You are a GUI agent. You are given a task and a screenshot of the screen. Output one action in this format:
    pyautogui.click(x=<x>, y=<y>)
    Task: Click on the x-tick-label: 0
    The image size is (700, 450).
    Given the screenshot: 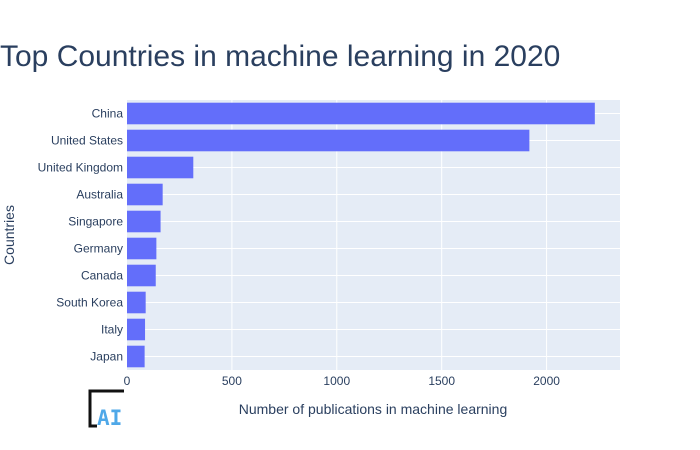 What is the action you would take?
    pyautogui.click(x=127, y=381)
    